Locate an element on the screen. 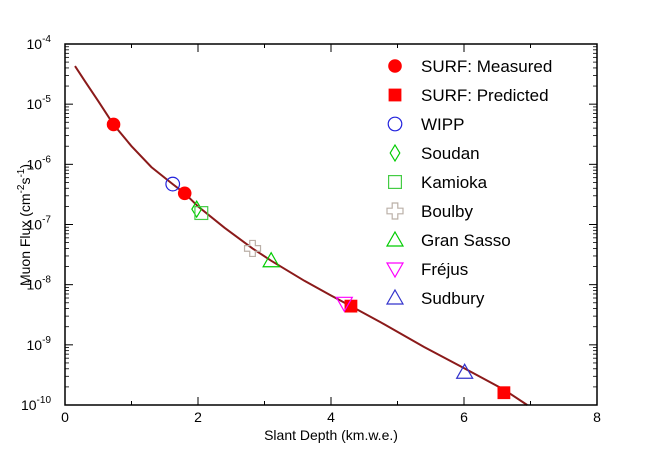 The image size is (664, 450). x-axis-label: Slant Depth (km.w.e.) is located at coordinates (331, 435).